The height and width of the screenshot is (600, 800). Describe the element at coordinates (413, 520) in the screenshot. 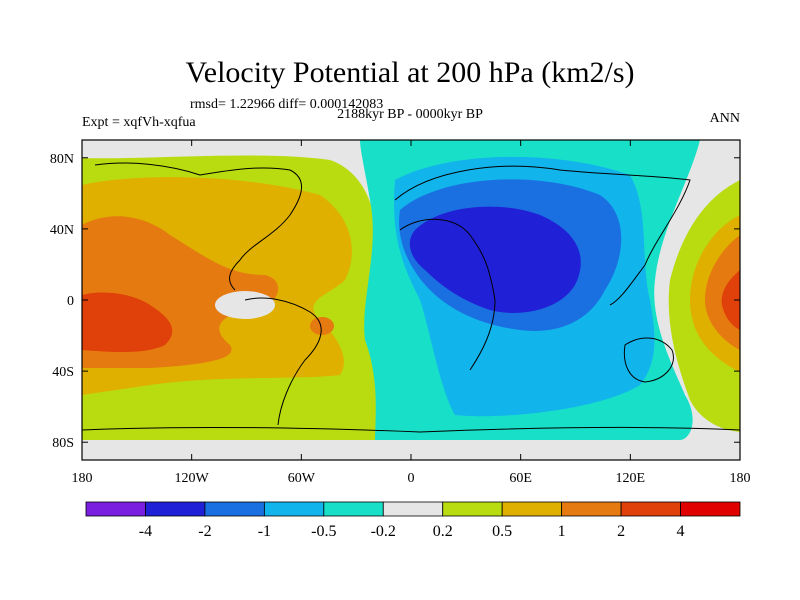

I see `colorbar: -4 -2 -1 -0.5 -0.2 0.2 0.5 1 2 4` at that location.